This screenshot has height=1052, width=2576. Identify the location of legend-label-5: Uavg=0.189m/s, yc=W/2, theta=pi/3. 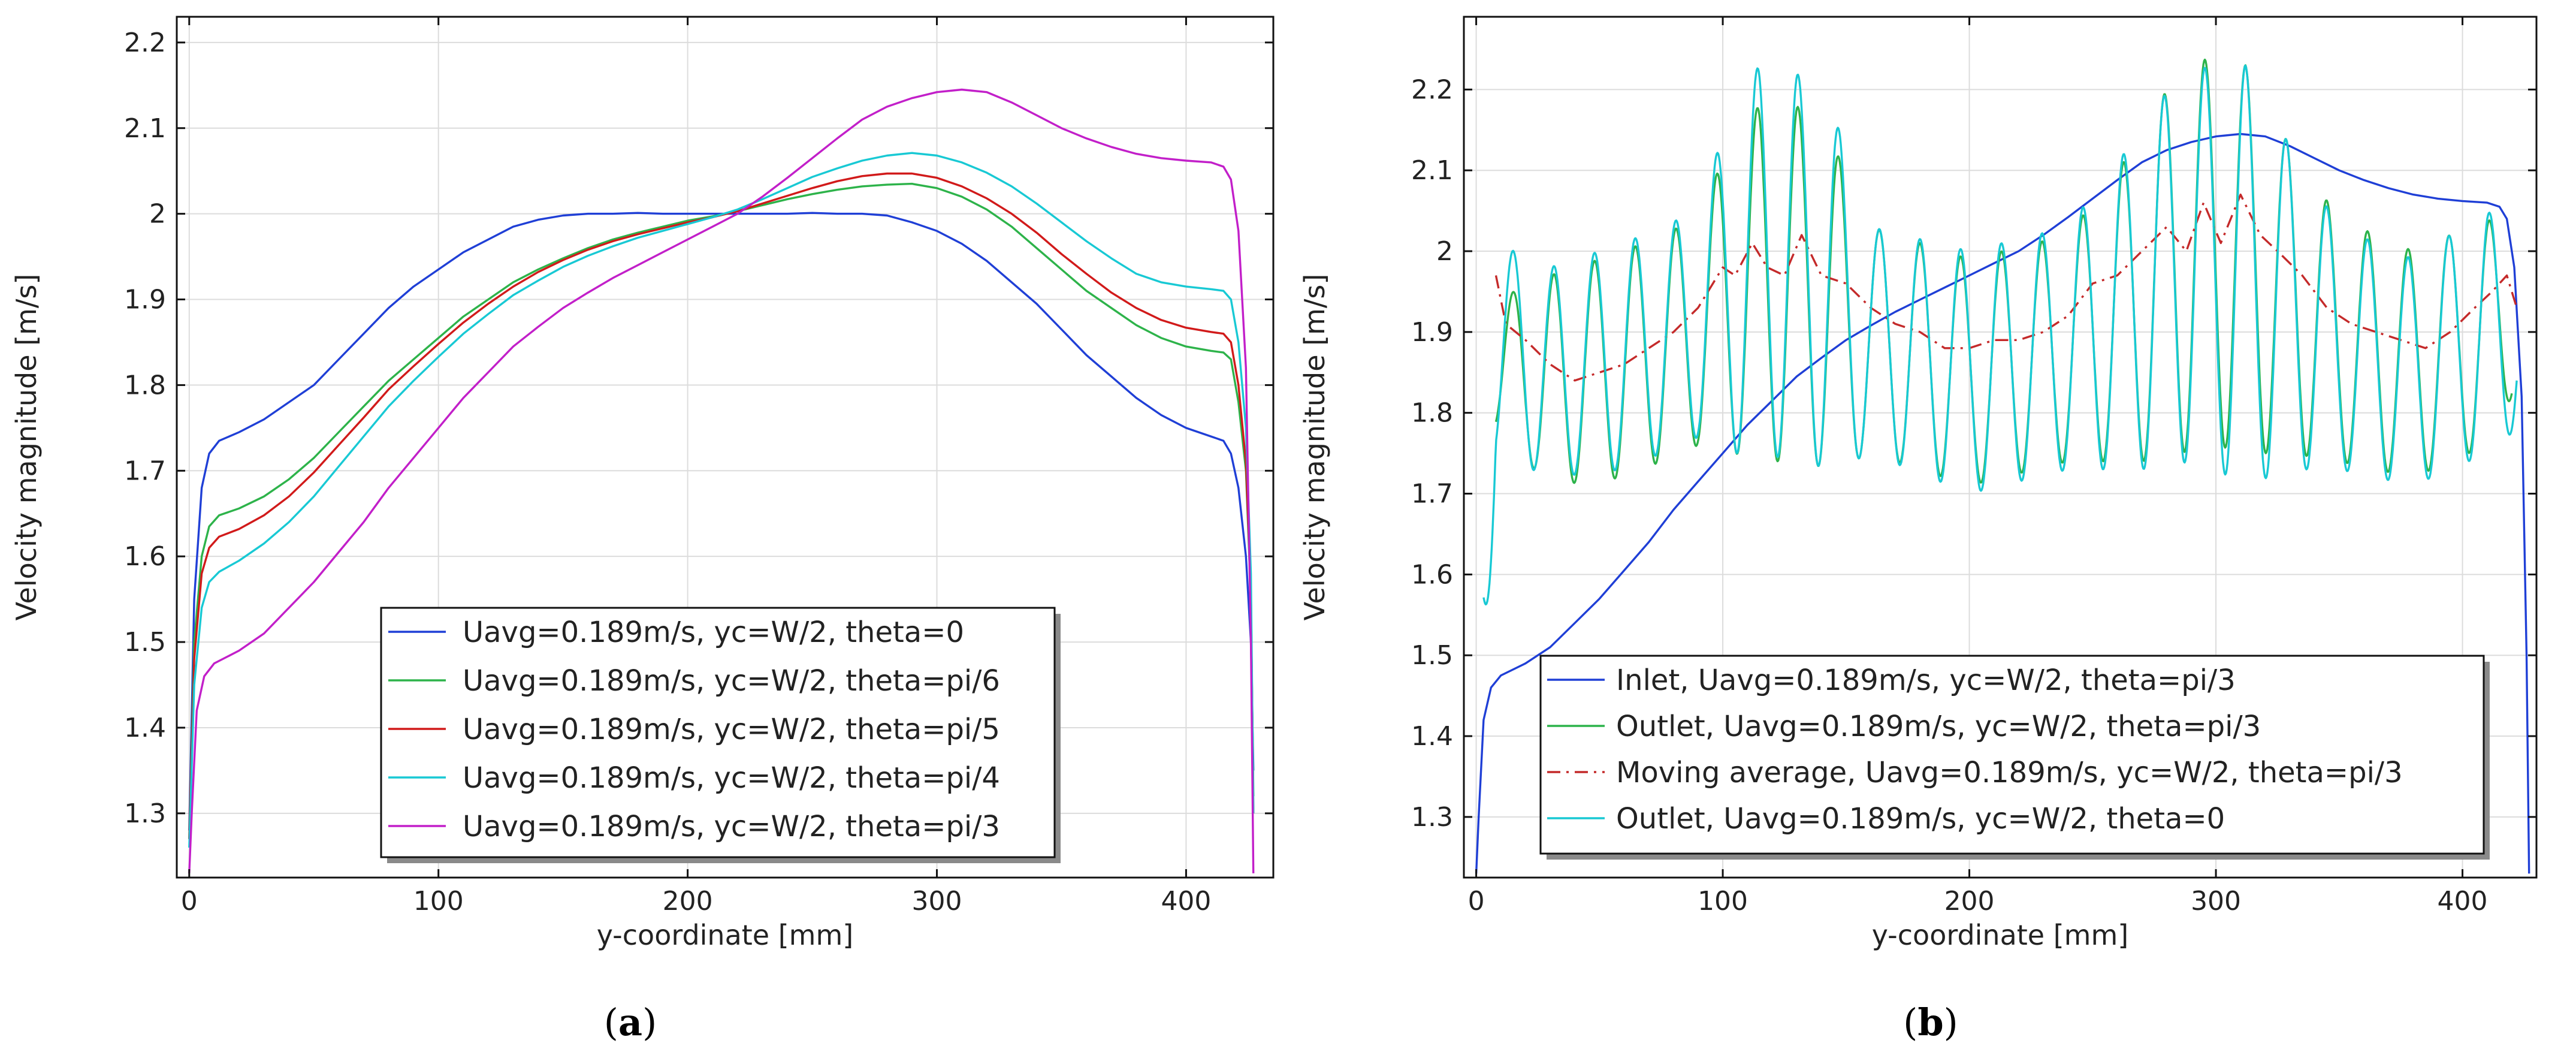
(731, 827).